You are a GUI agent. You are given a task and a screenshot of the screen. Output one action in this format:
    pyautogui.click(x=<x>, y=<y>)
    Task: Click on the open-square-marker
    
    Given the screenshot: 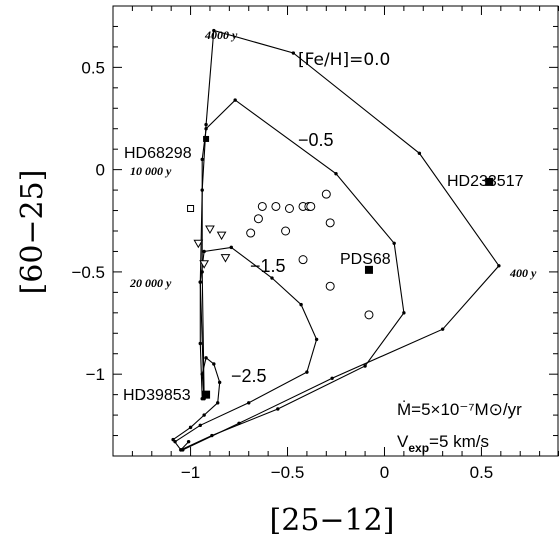 What is the action you would take?
    pyautogui.click(x=191, y=208)
    